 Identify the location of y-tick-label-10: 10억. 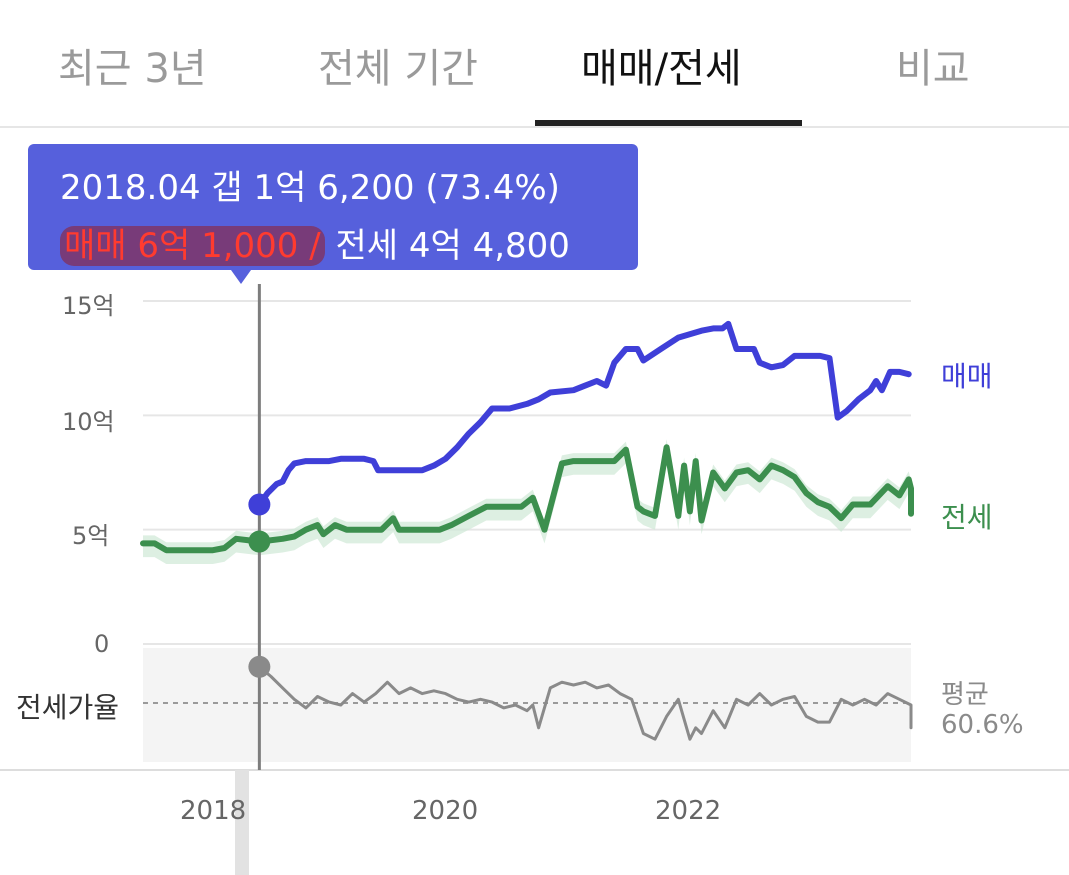
(88, 422).